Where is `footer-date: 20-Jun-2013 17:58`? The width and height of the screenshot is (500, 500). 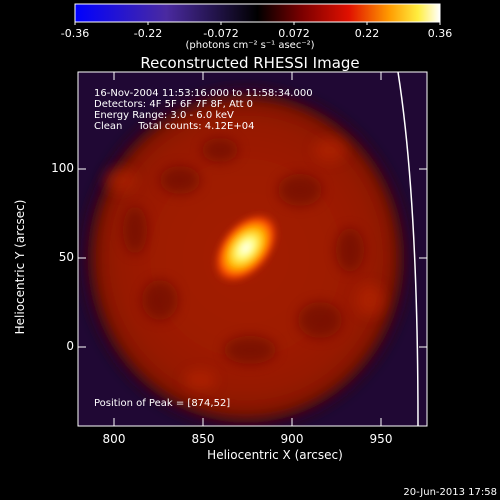
footer-date: 20-Jun-2013 17:58 is located at coordinates (450, 492).